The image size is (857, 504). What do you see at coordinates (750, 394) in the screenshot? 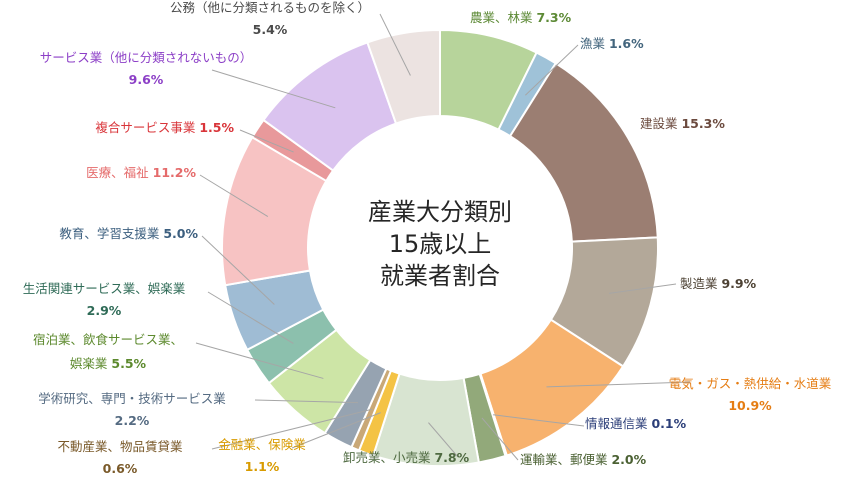
I see `slice-label-5: 電気・ガス・熱供給・水道業 10.9%` at bounding box center [750, 394].